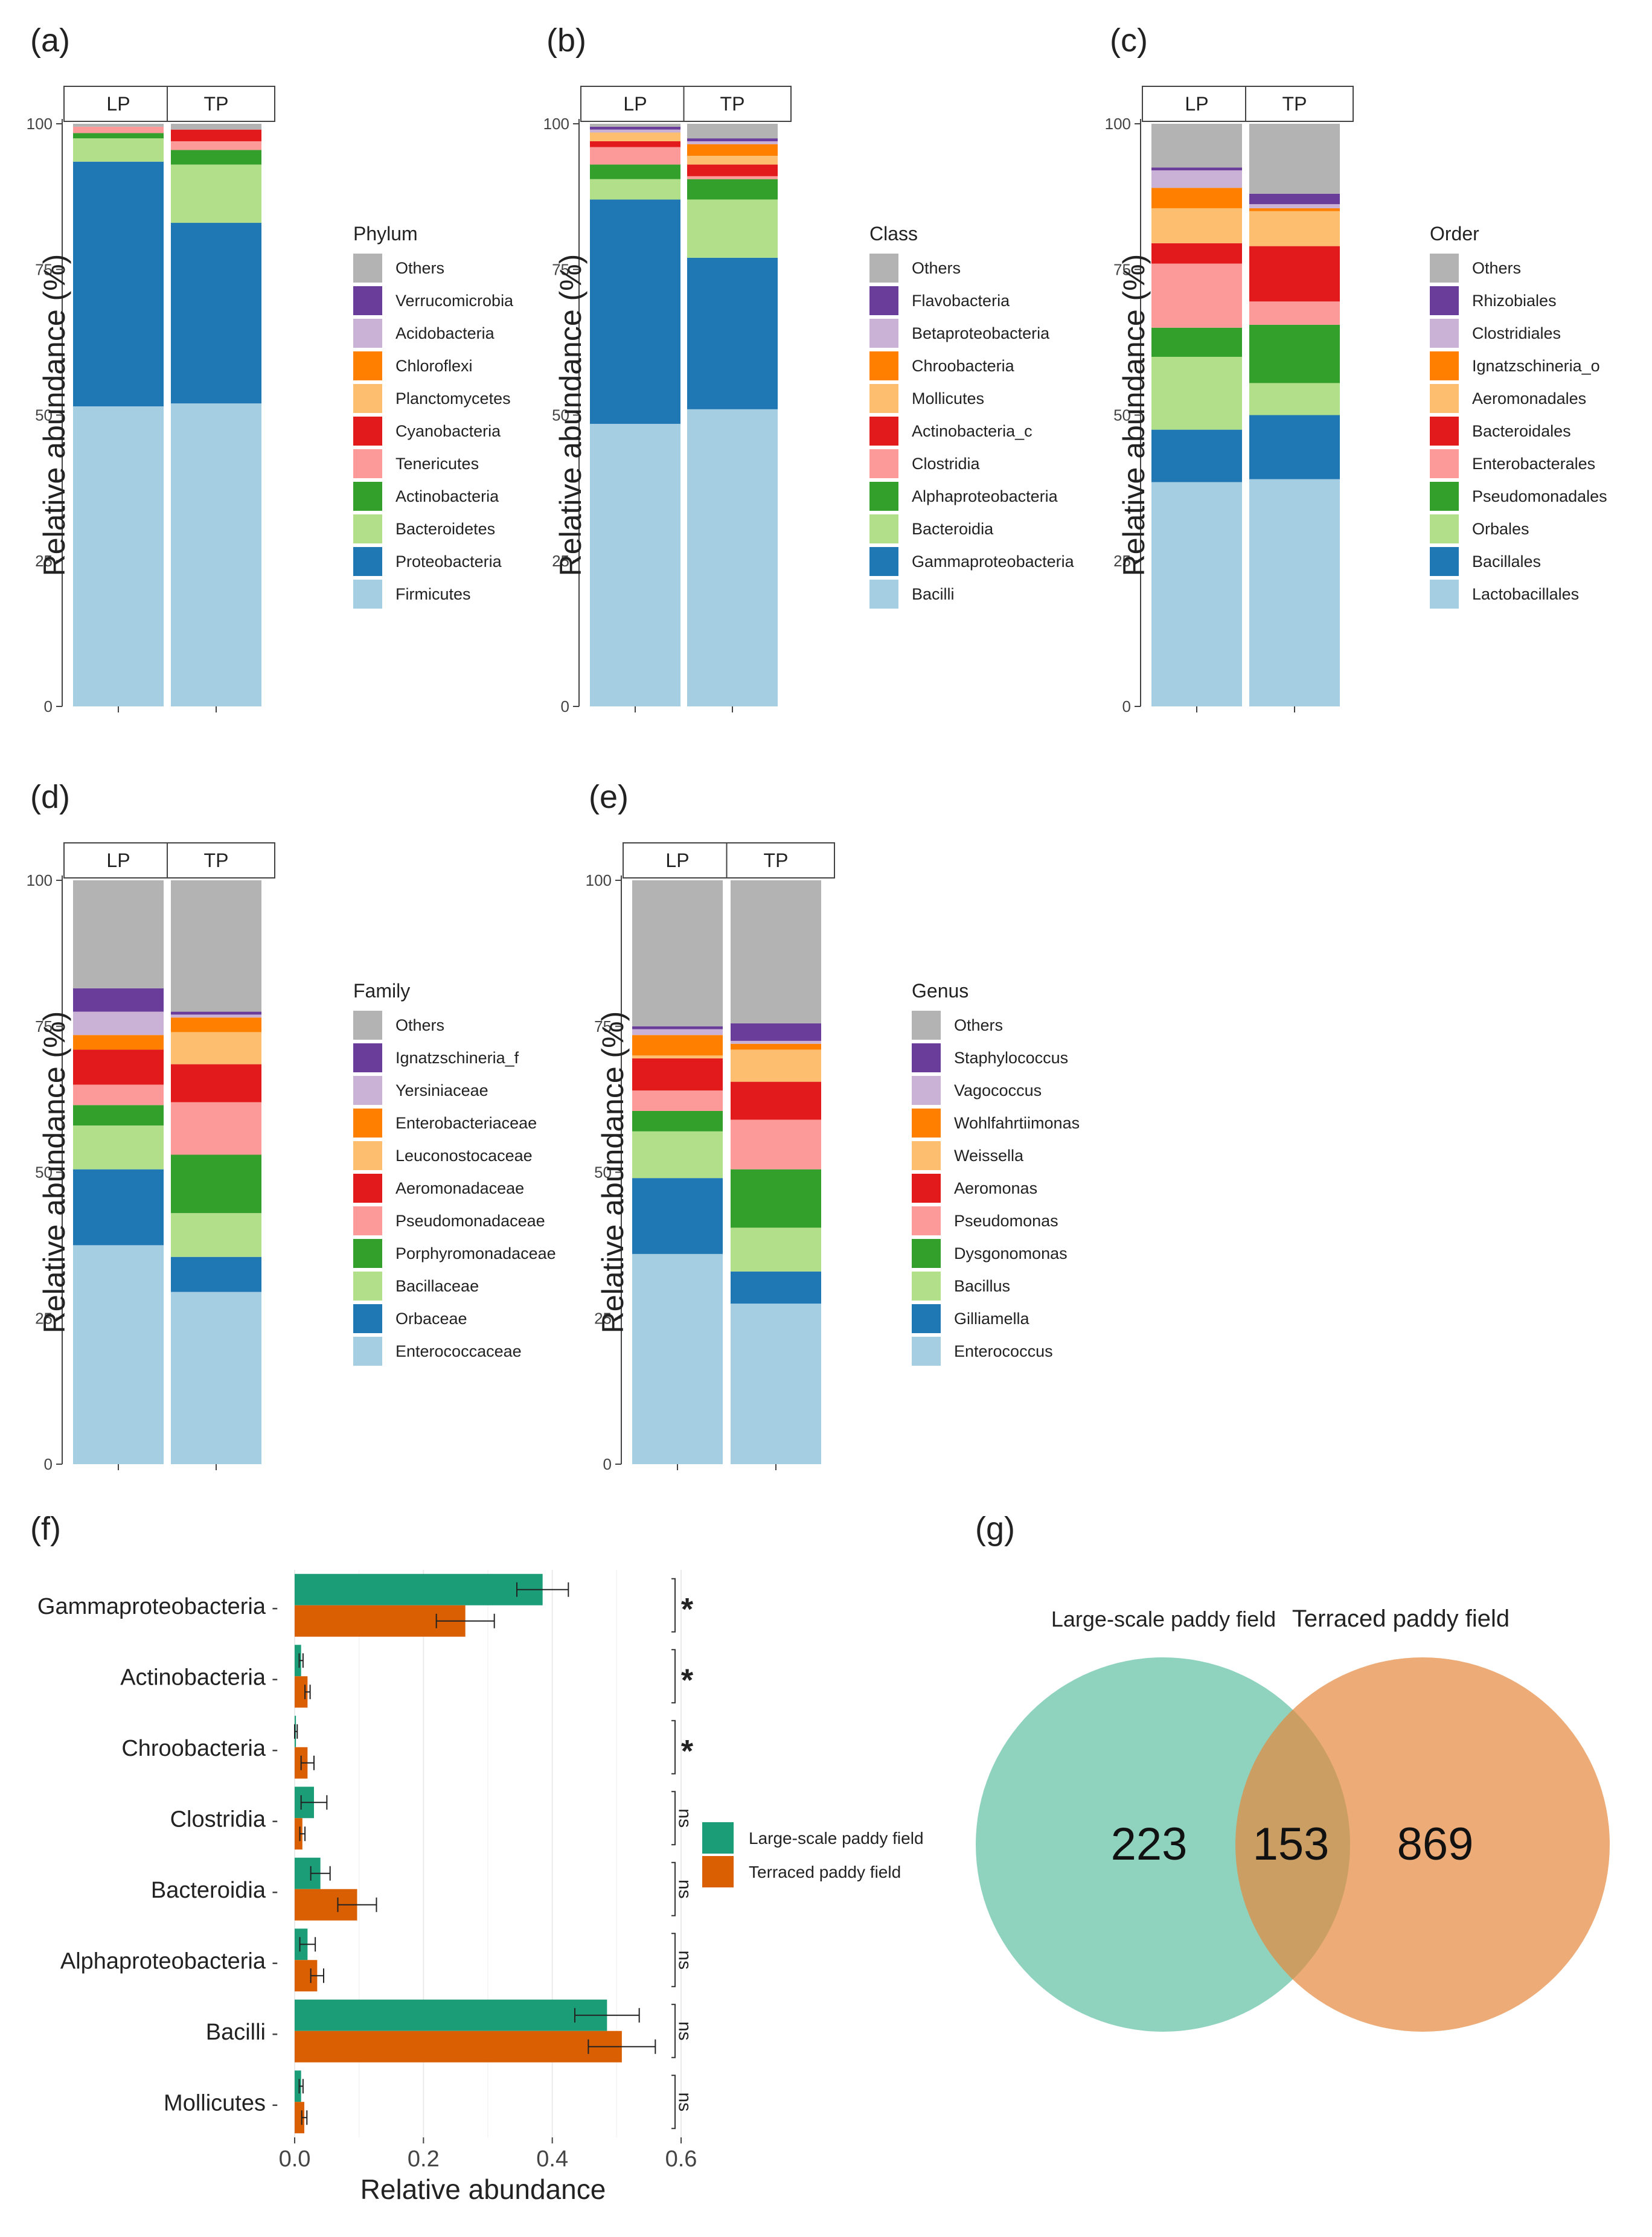 The image size is (1652, 2237). What do you see at coordinates (883, 365) in the screenshot?
I see `legend-swatch-Chroobacteria` at bounding box center [883, 365].